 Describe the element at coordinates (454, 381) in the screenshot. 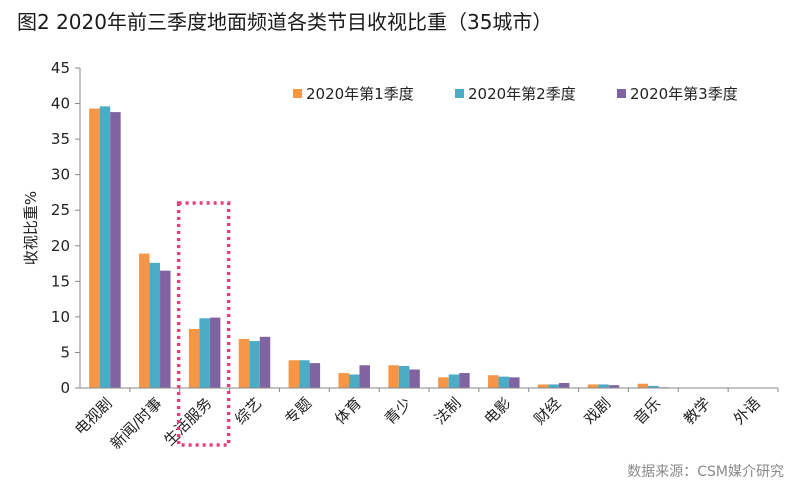

I see `bar-法制-2020年第2季度` at that location.